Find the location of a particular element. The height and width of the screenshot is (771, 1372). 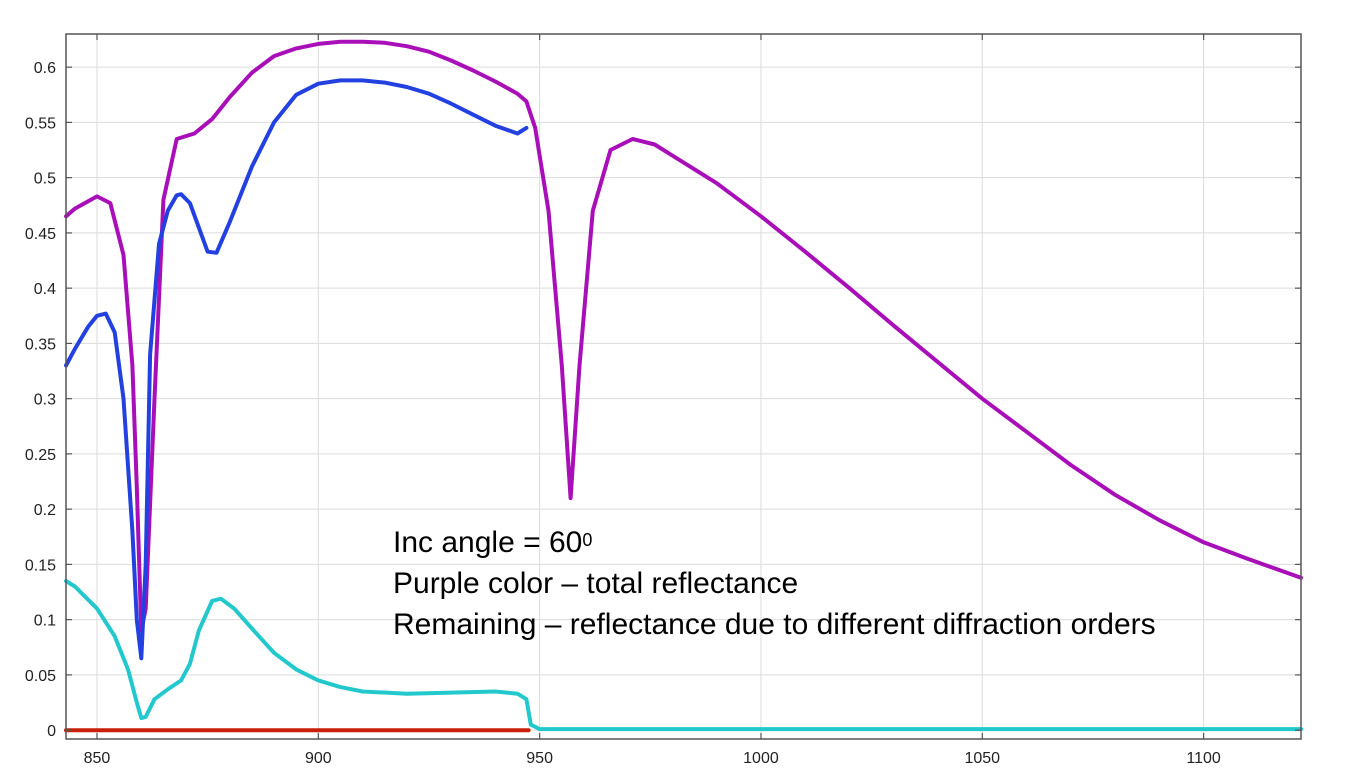

y-tick-label: 0.55 is located at coordinates (40, 123).